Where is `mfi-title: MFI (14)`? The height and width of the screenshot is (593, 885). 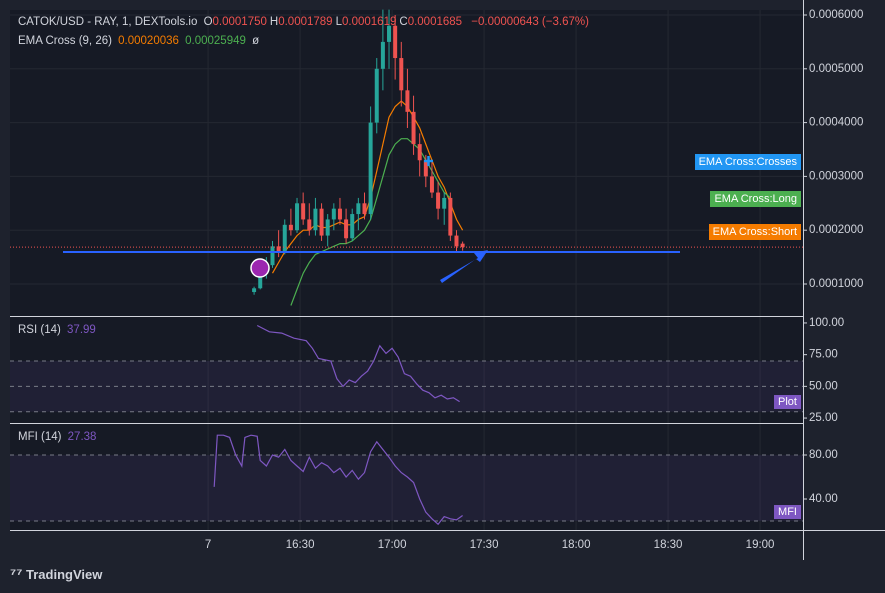 mfi-title: MFI (14) is located at coordinates (40, 437).